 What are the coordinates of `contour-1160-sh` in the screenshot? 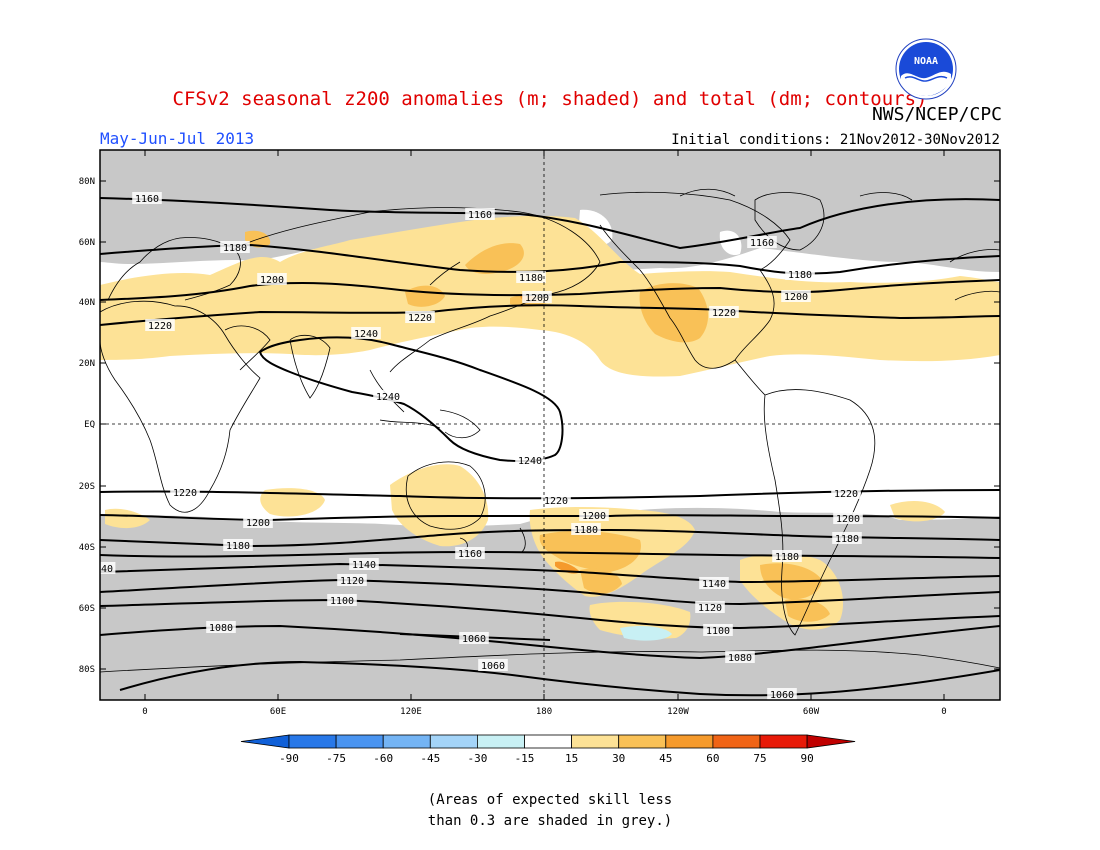 It's located at (550, 554).